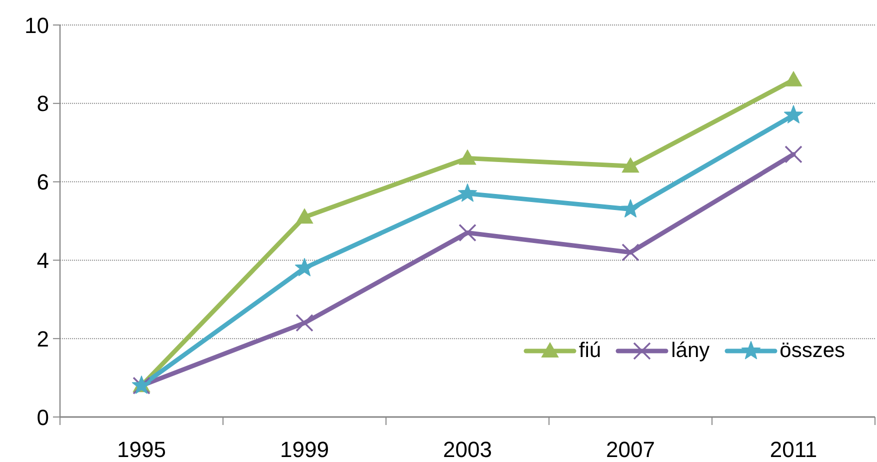 The height and width of the screenshot is (462, 877). Describe the element at coordinates (590, 351) in the screenshot. I see `legend-label: fiú` at that location.